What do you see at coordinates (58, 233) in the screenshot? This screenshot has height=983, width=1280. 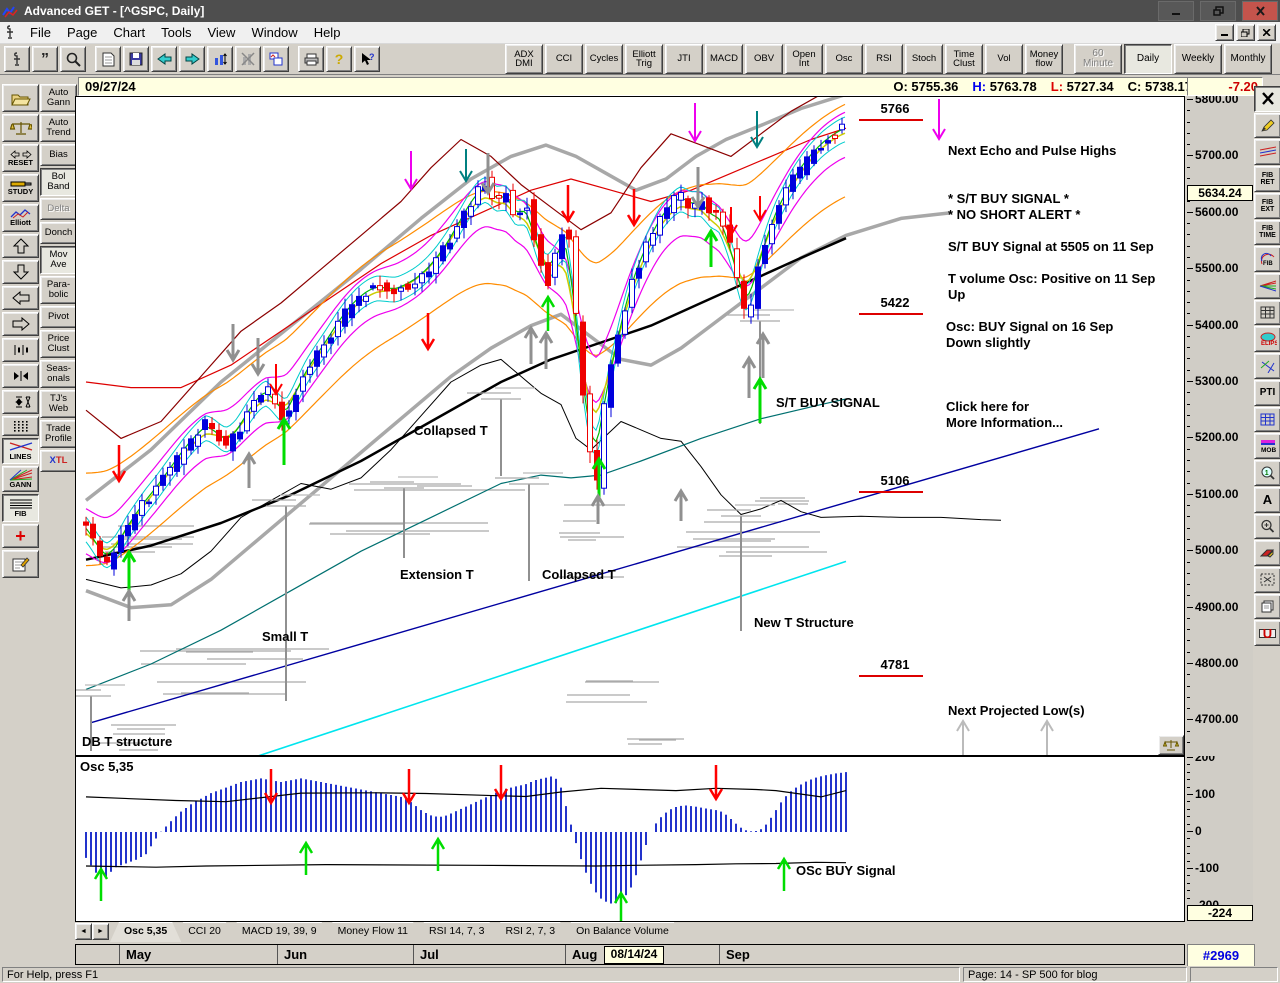 I see `study-button-donch: Donch` at bounding box center [58, 233].